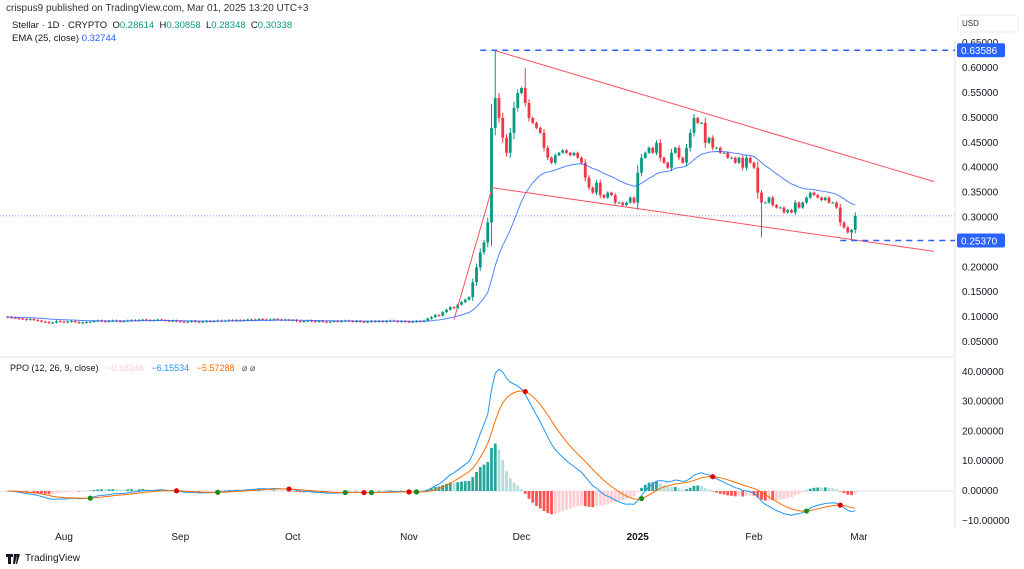  What do you see at coordinates (125, 368) in the screenshot?
I see `ppo-hist-value: −0.58246` at bounding box center [125, 368].